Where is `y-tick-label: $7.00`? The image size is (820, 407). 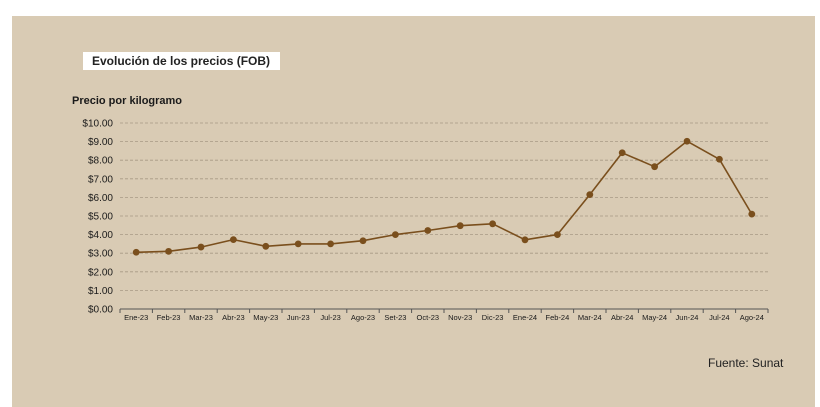 y-tick-label: $7.00 is located at coordinates (100, 179).